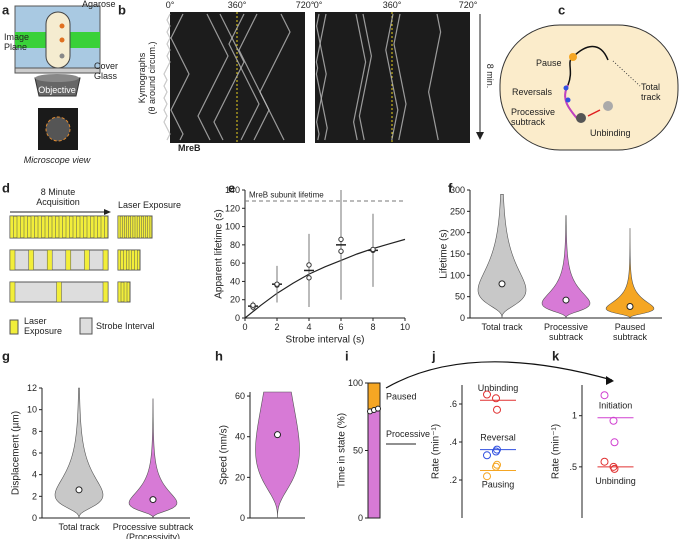 The image size is (683, 539). I want to click on x-tick-label: Processive subtrack, so click(566, 332).